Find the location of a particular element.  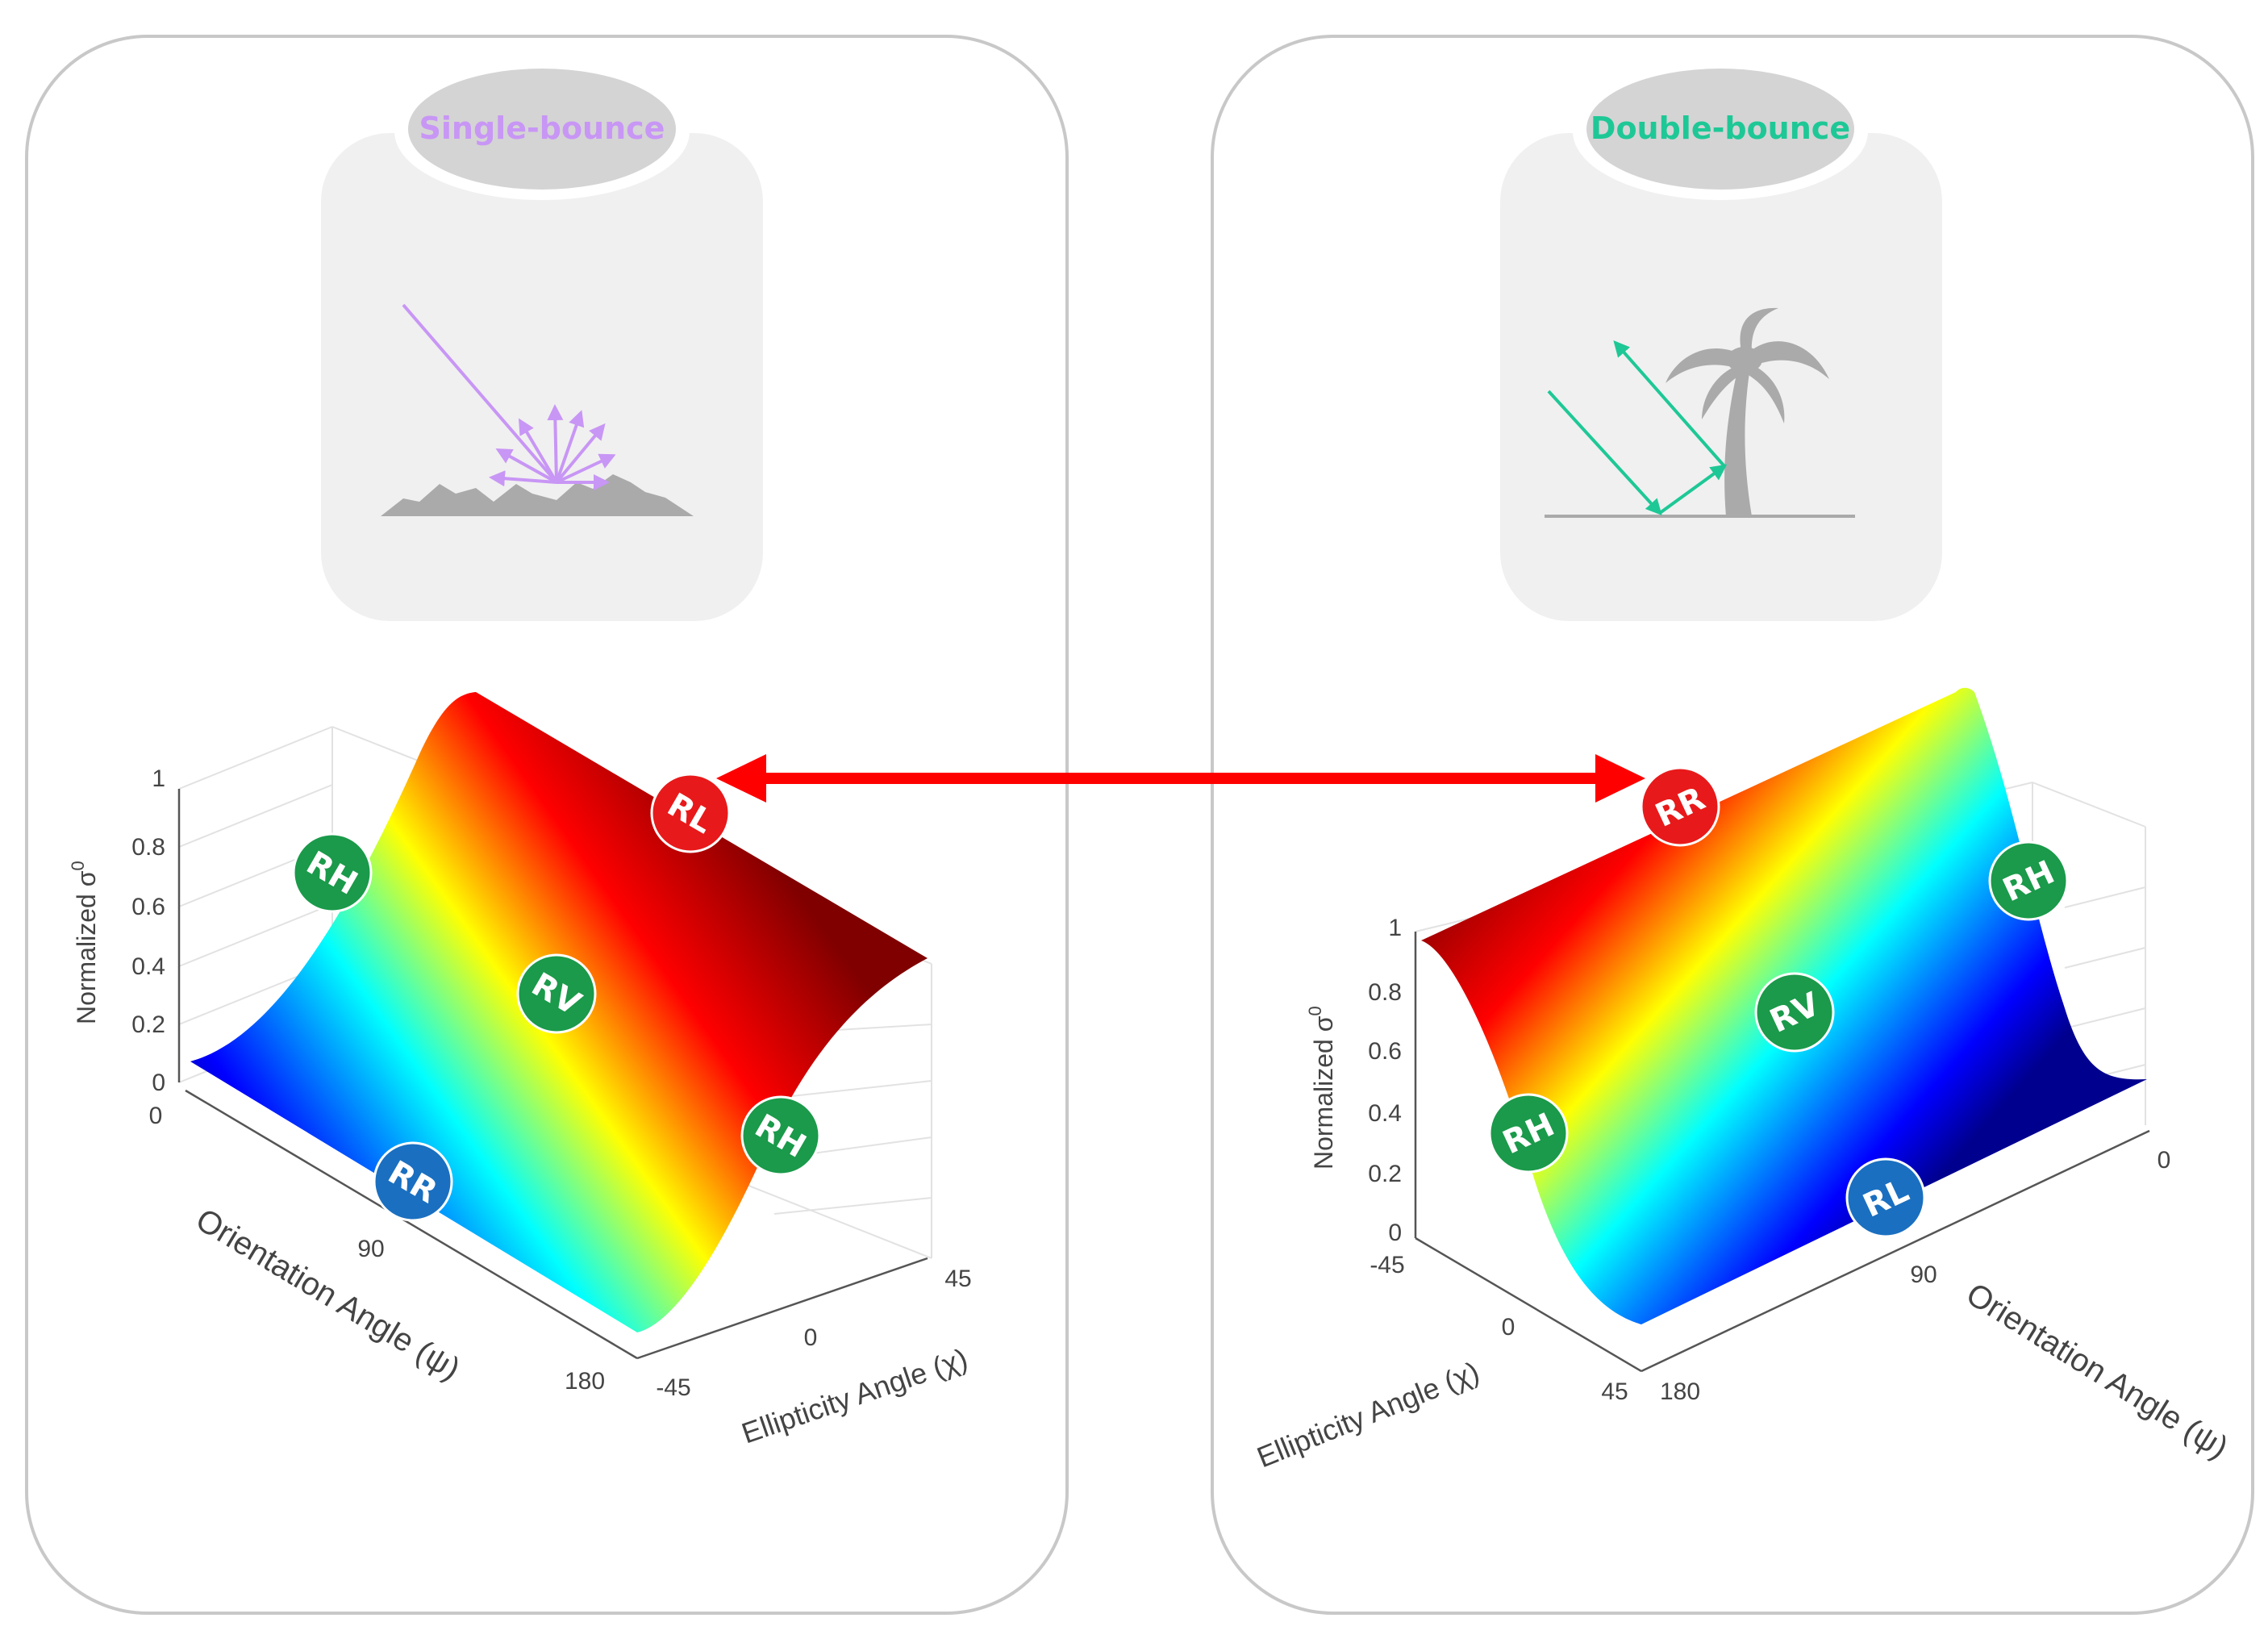

right-y-ticks: -45 0 45 is located at coordinates (1499, 1328).